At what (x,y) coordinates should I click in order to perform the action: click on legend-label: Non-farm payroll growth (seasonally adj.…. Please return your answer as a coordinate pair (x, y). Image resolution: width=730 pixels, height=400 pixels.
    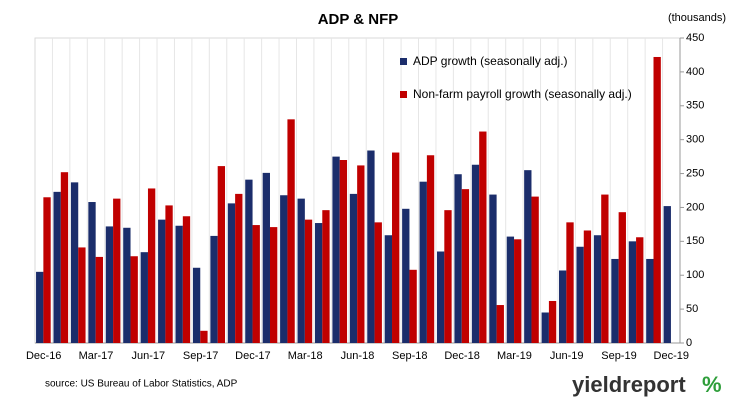
    Looking at the image, I should click on (522, 94).